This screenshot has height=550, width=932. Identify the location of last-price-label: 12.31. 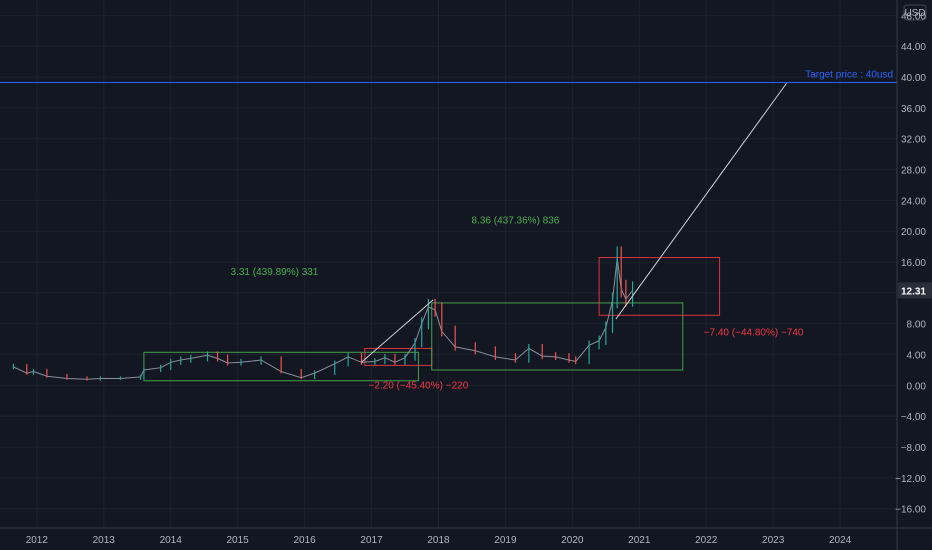
(913, 292).